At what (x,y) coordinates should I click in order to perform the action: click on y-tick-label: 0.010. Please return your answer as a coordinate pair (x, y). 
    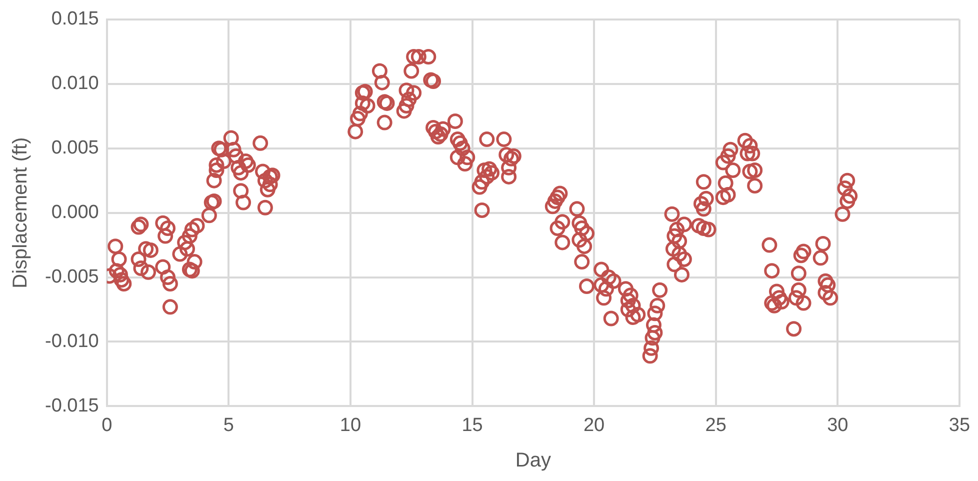
    Looking at the image, I should click on (75, 83).